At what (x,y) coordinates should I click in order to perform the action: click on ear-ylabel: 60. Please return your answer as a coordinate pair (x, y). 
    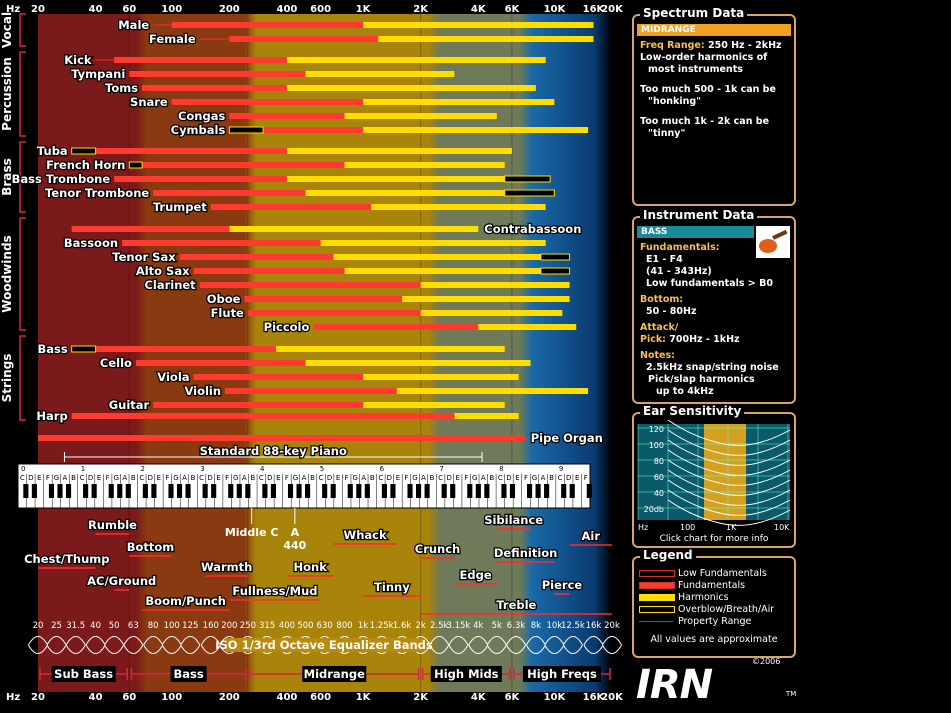
    Looking at the image, I should click on (659, 477).